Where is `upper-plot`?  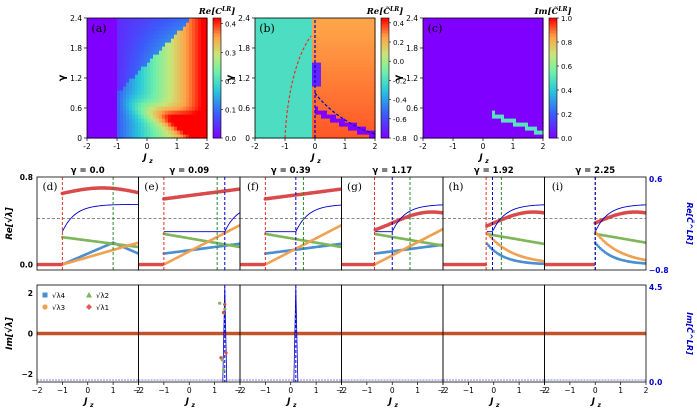 upper-plot is located at coordinates (494, 223).